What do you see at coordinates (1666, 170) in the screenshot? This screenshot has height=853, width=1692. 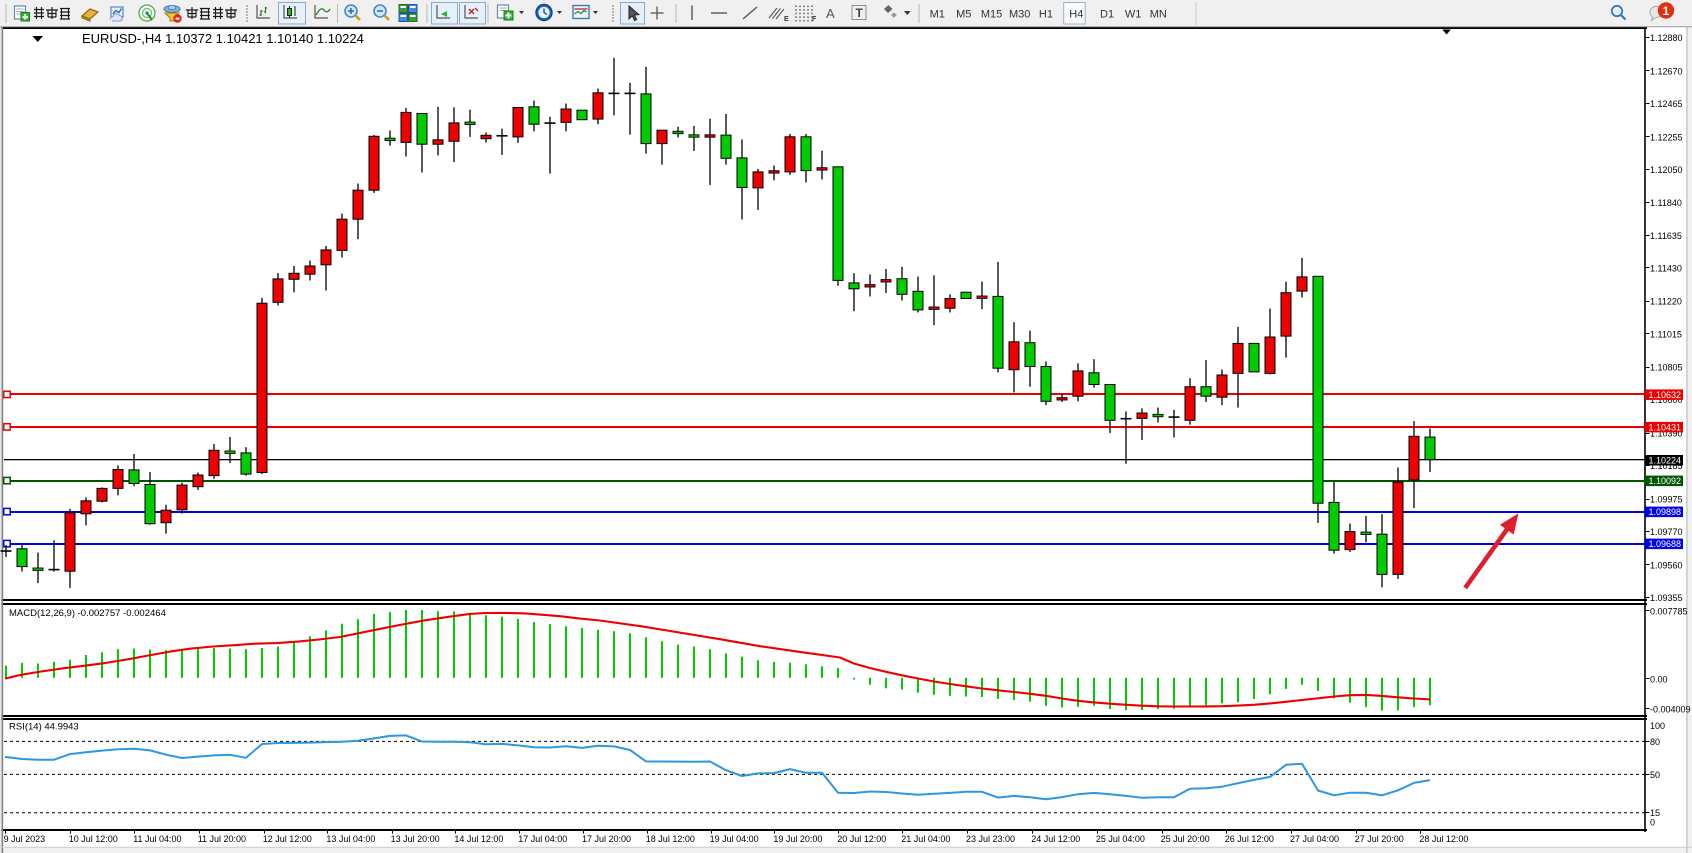 I see `svg-text: 1.12050` at bounding box center [1666, 170].